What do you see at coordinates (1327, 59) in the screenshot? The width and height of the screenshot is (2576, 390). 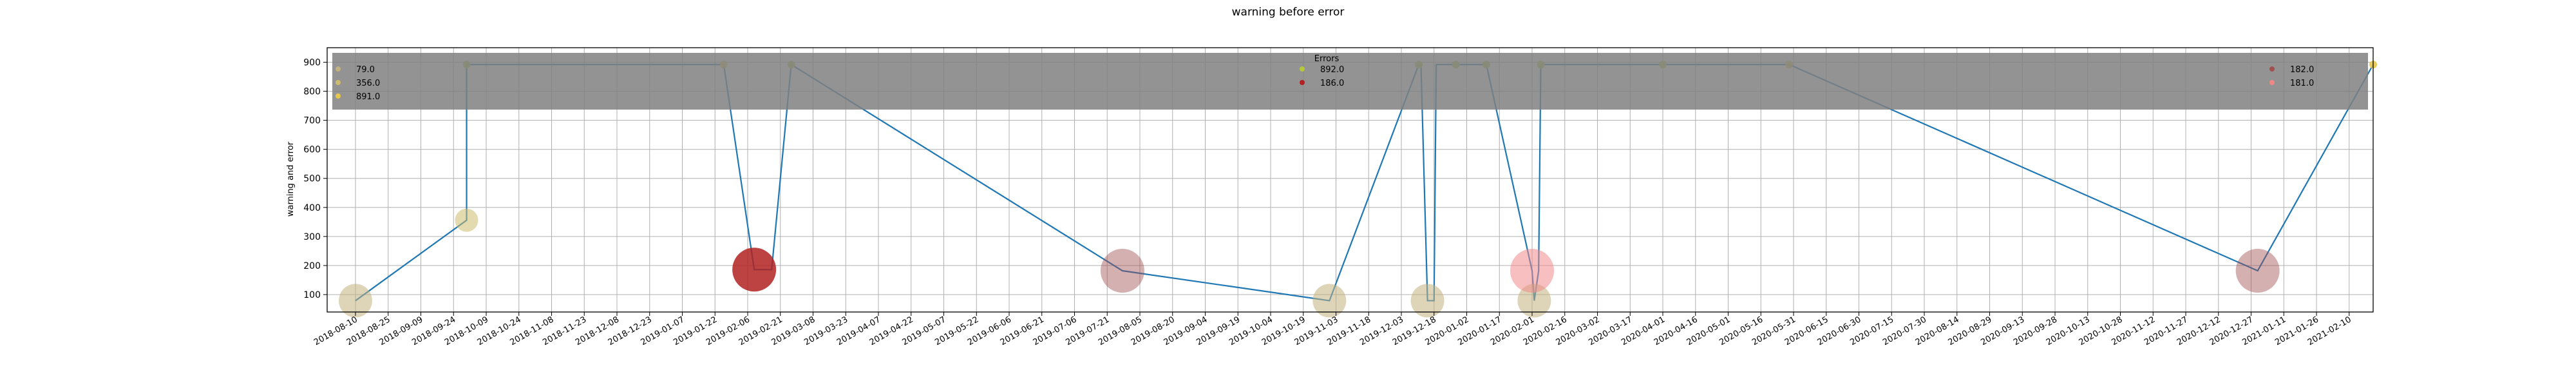 I see `legend-title: Errors` at bounding box center [1327, 59].